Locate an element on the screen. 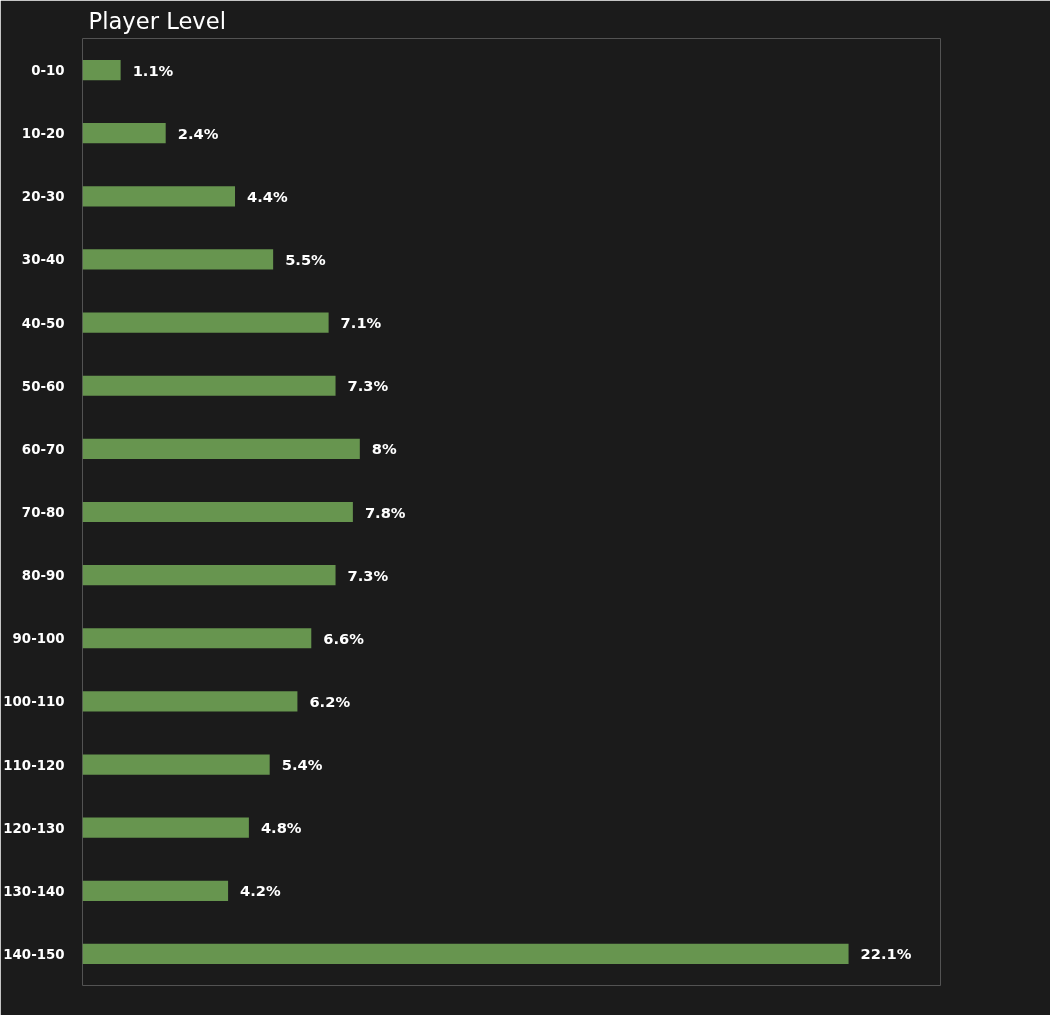  y-tick-label: 40-50 is located at coordinates (43, 323).